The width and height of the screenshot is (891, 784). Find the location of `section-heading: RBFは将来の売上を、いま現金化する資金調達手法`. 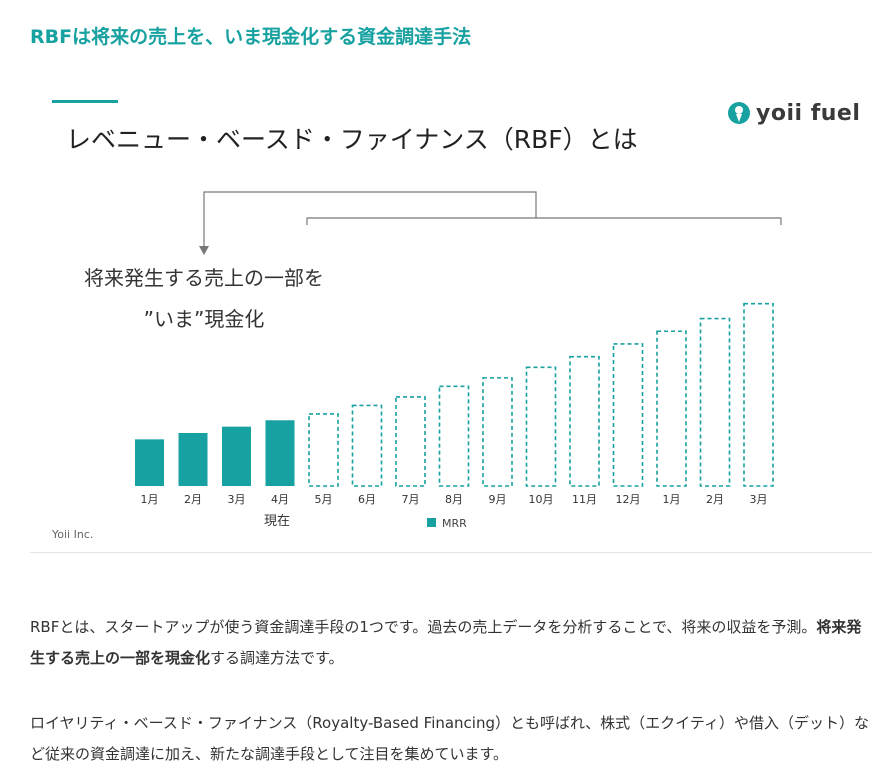

section-heading: RBFは将来の売上を、いま現金化する資金調達手法 is located at coordinates (251, 37).